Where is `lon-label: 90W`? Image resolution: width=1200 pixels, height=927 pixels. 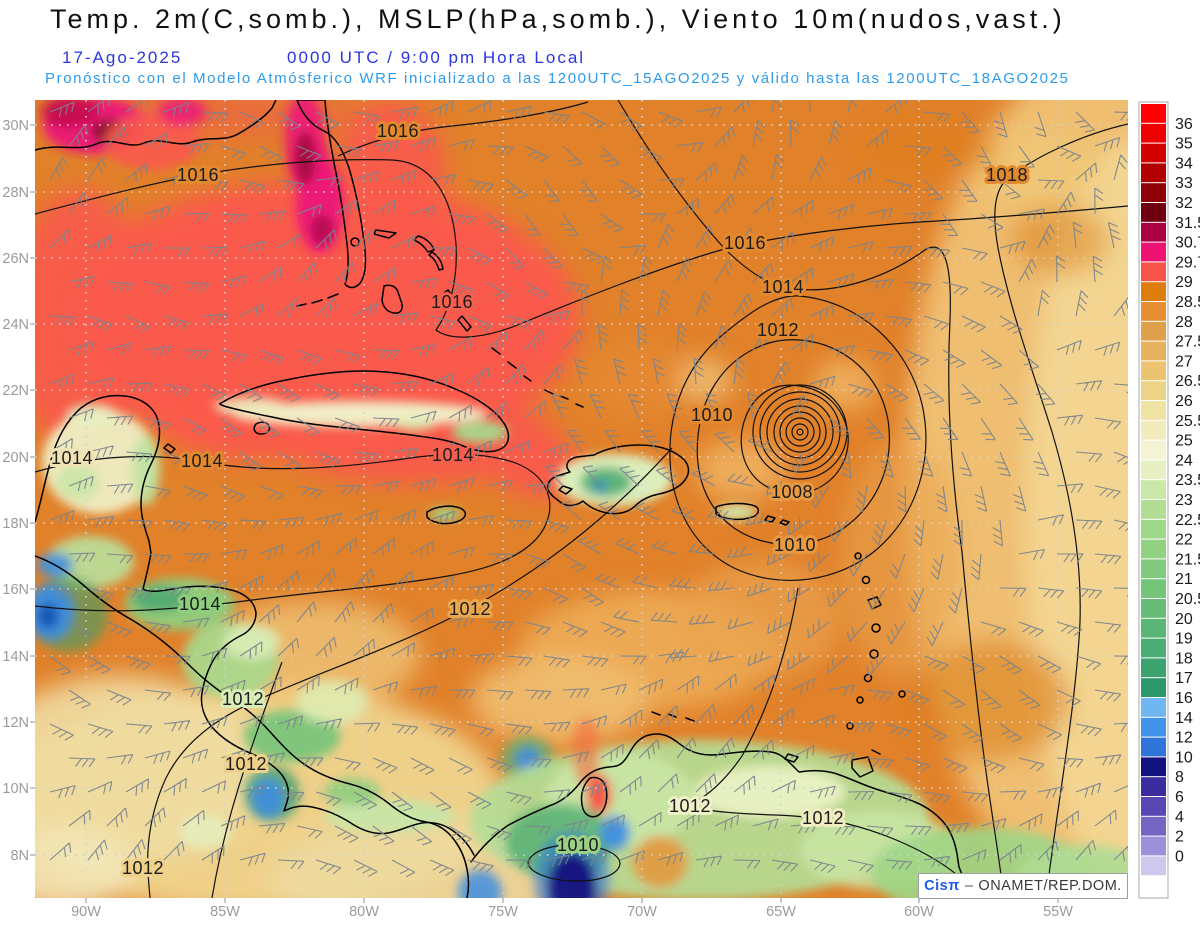 lon-label: 90W is located at coordinates (86, 912).